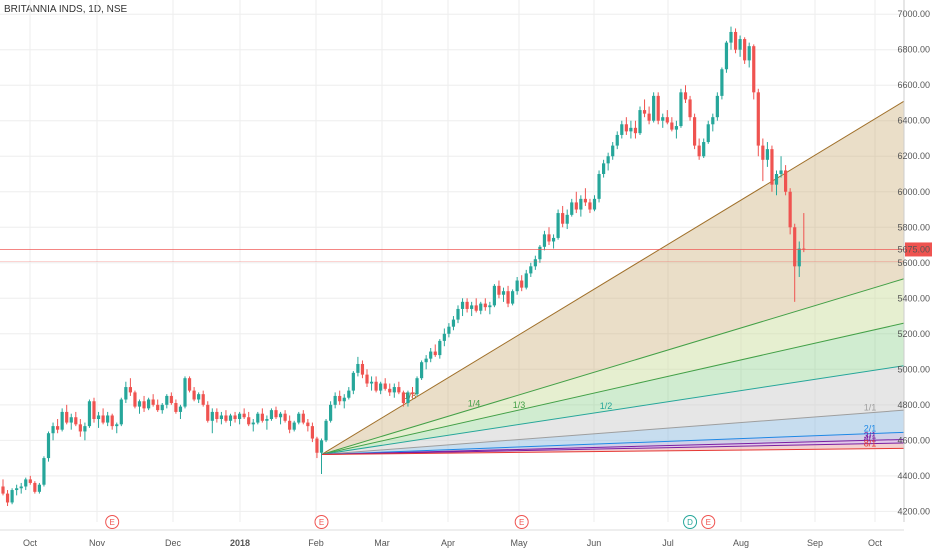 Image resolution: width=932 pixels, height=550 pixels. Describe the element at coordinates (448, 543) in the screenshot. I see `time-tick-label: Apr` at that location.